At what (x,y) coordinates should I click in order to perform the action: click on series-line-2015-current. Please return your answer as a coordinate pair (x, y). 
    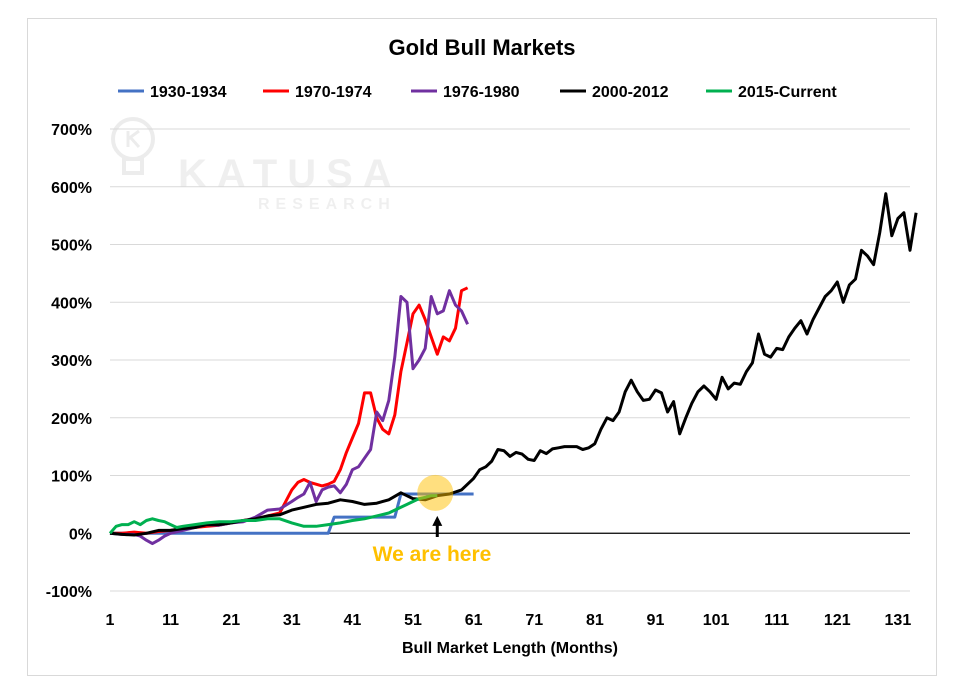
    Looking at the image, I should click on (273, 514).